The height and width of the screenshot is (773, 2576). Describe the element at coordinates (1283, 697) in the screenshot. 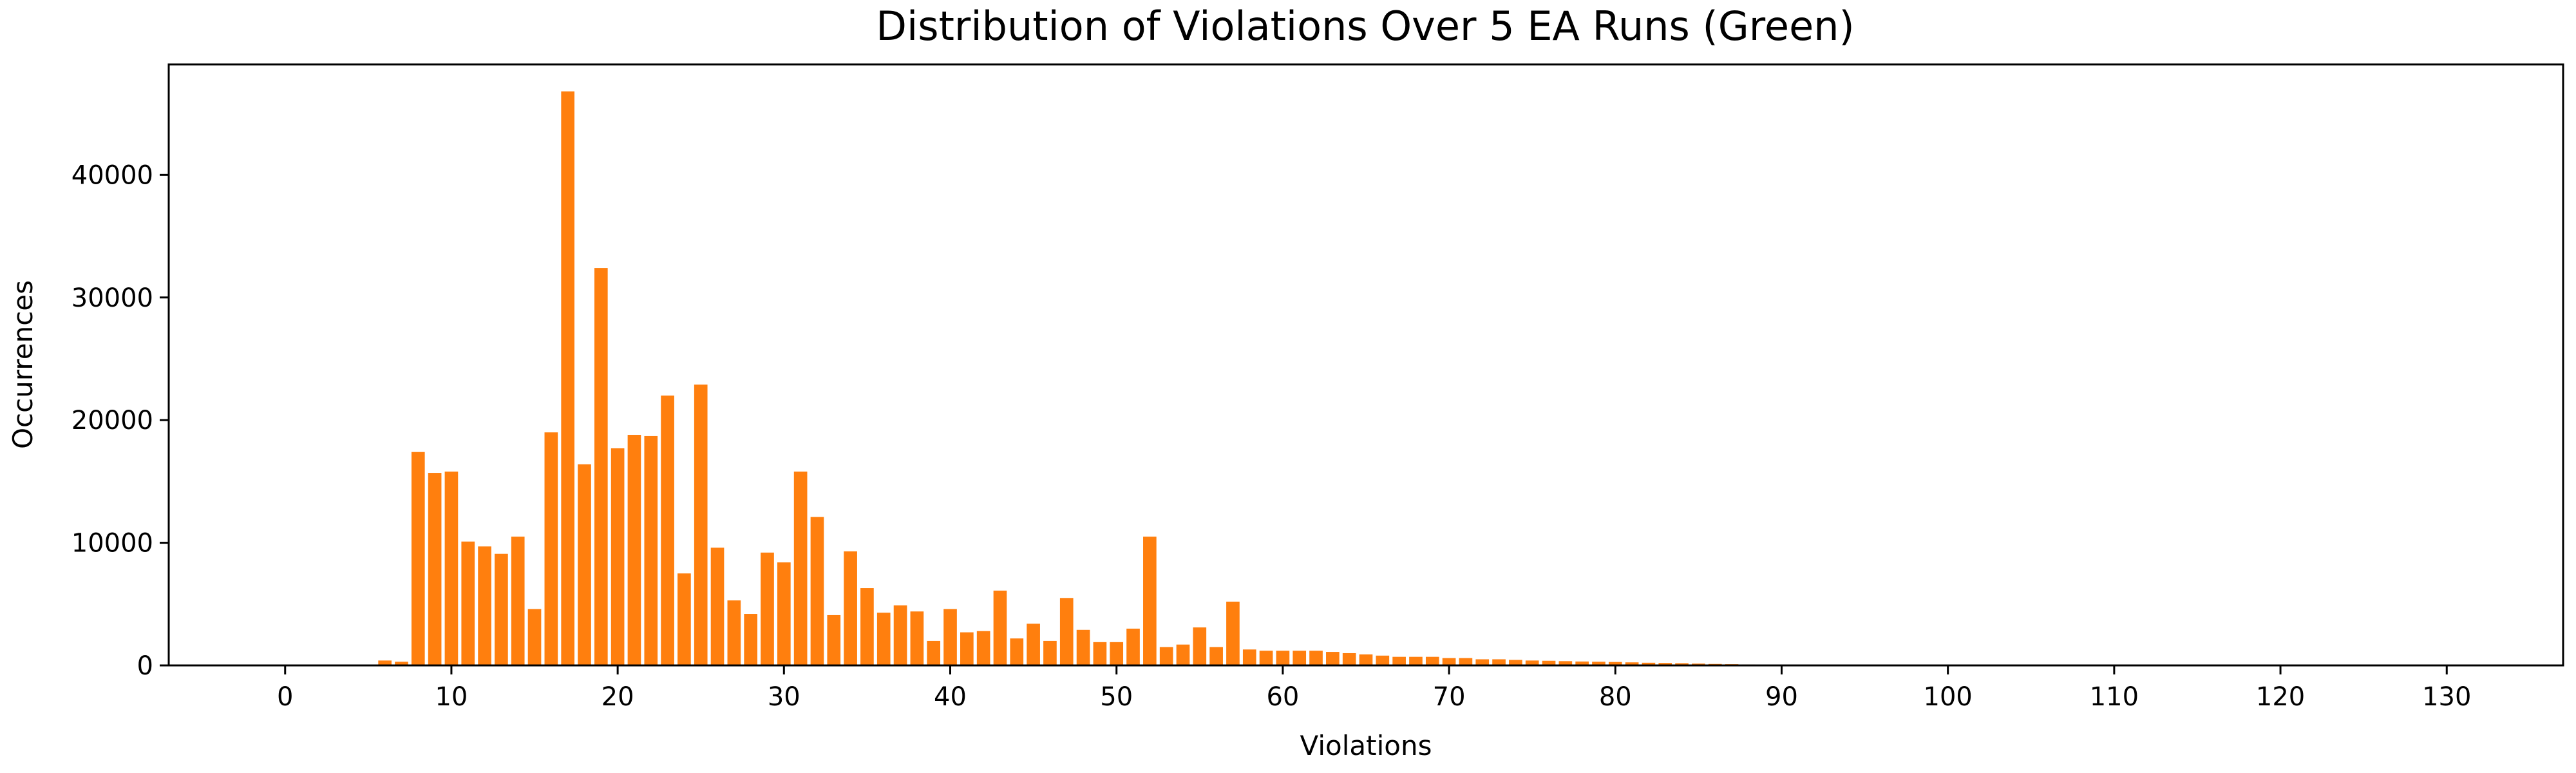

I see `x-tick-label-60: 60` at that location.